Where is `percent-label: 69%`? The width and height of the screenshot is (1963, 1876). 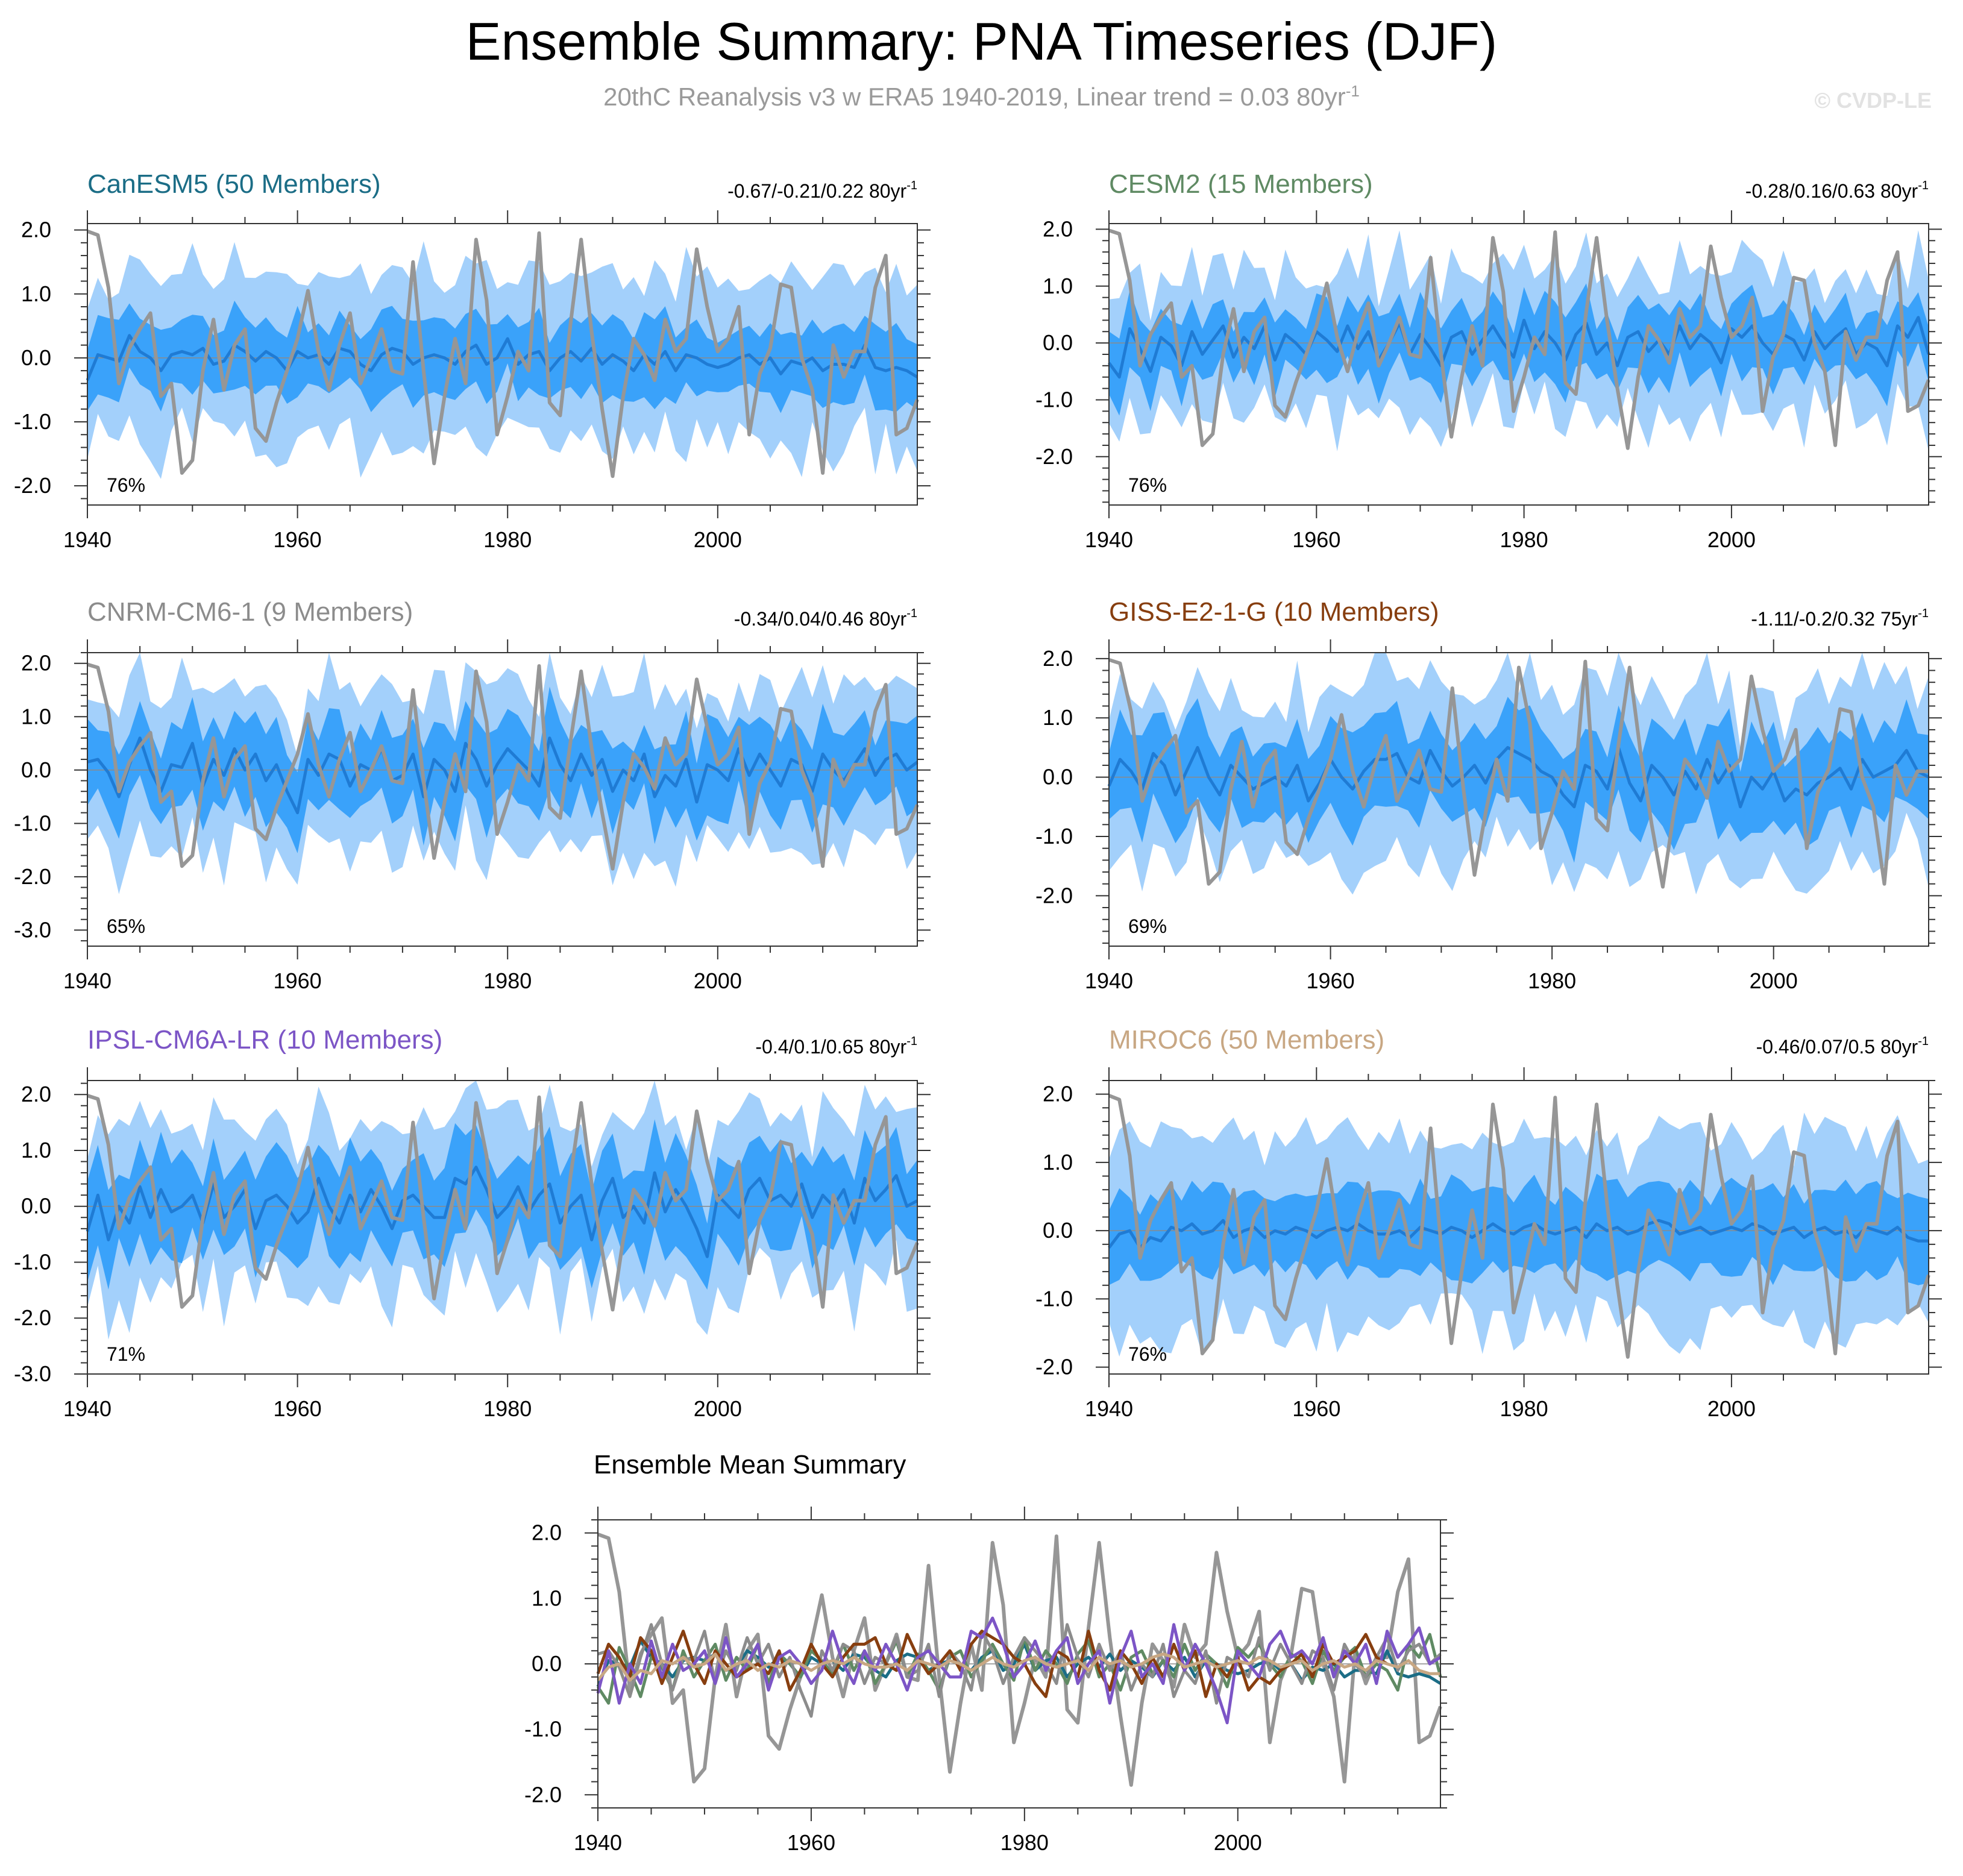
percent-label: 69% is located at coordinates (1147, 926).